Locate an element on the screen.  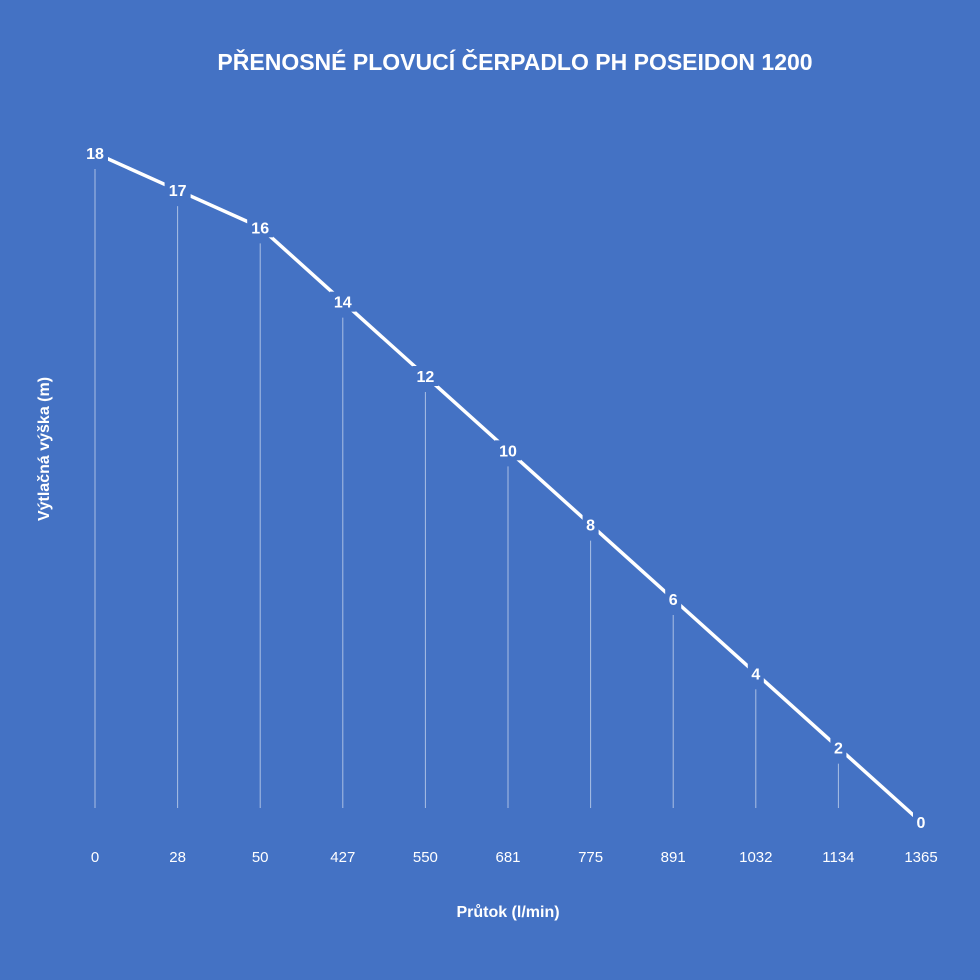
data-label: 16 is located at coordinates (260, 228).